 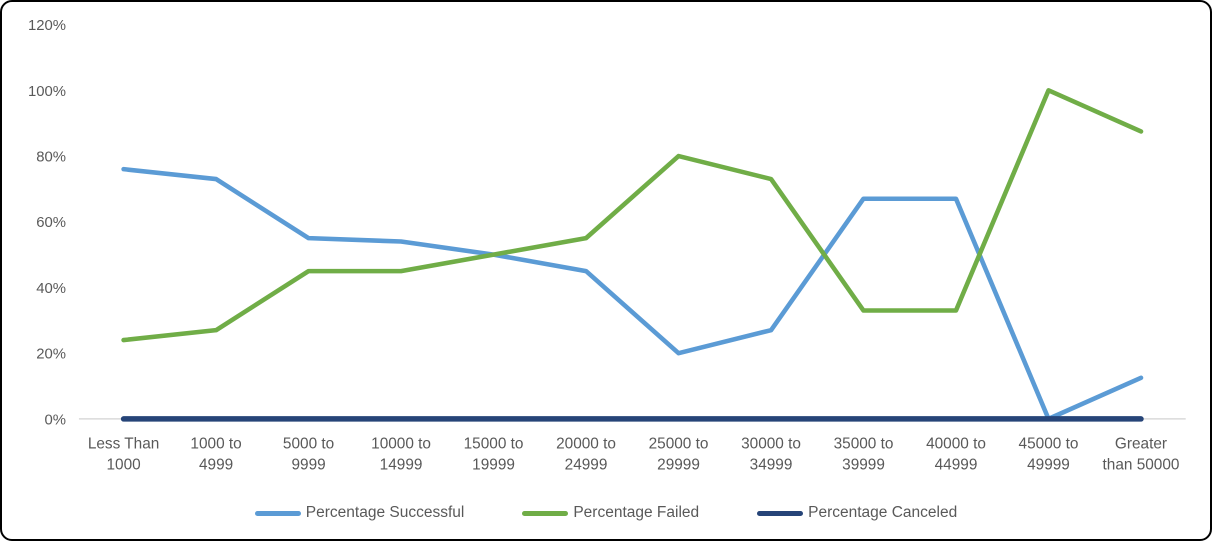 What do you see at coordinates (51, 289) in the screenshot?
I see `y-axis-tick-label: 40%` at bounding box center [51, 289].